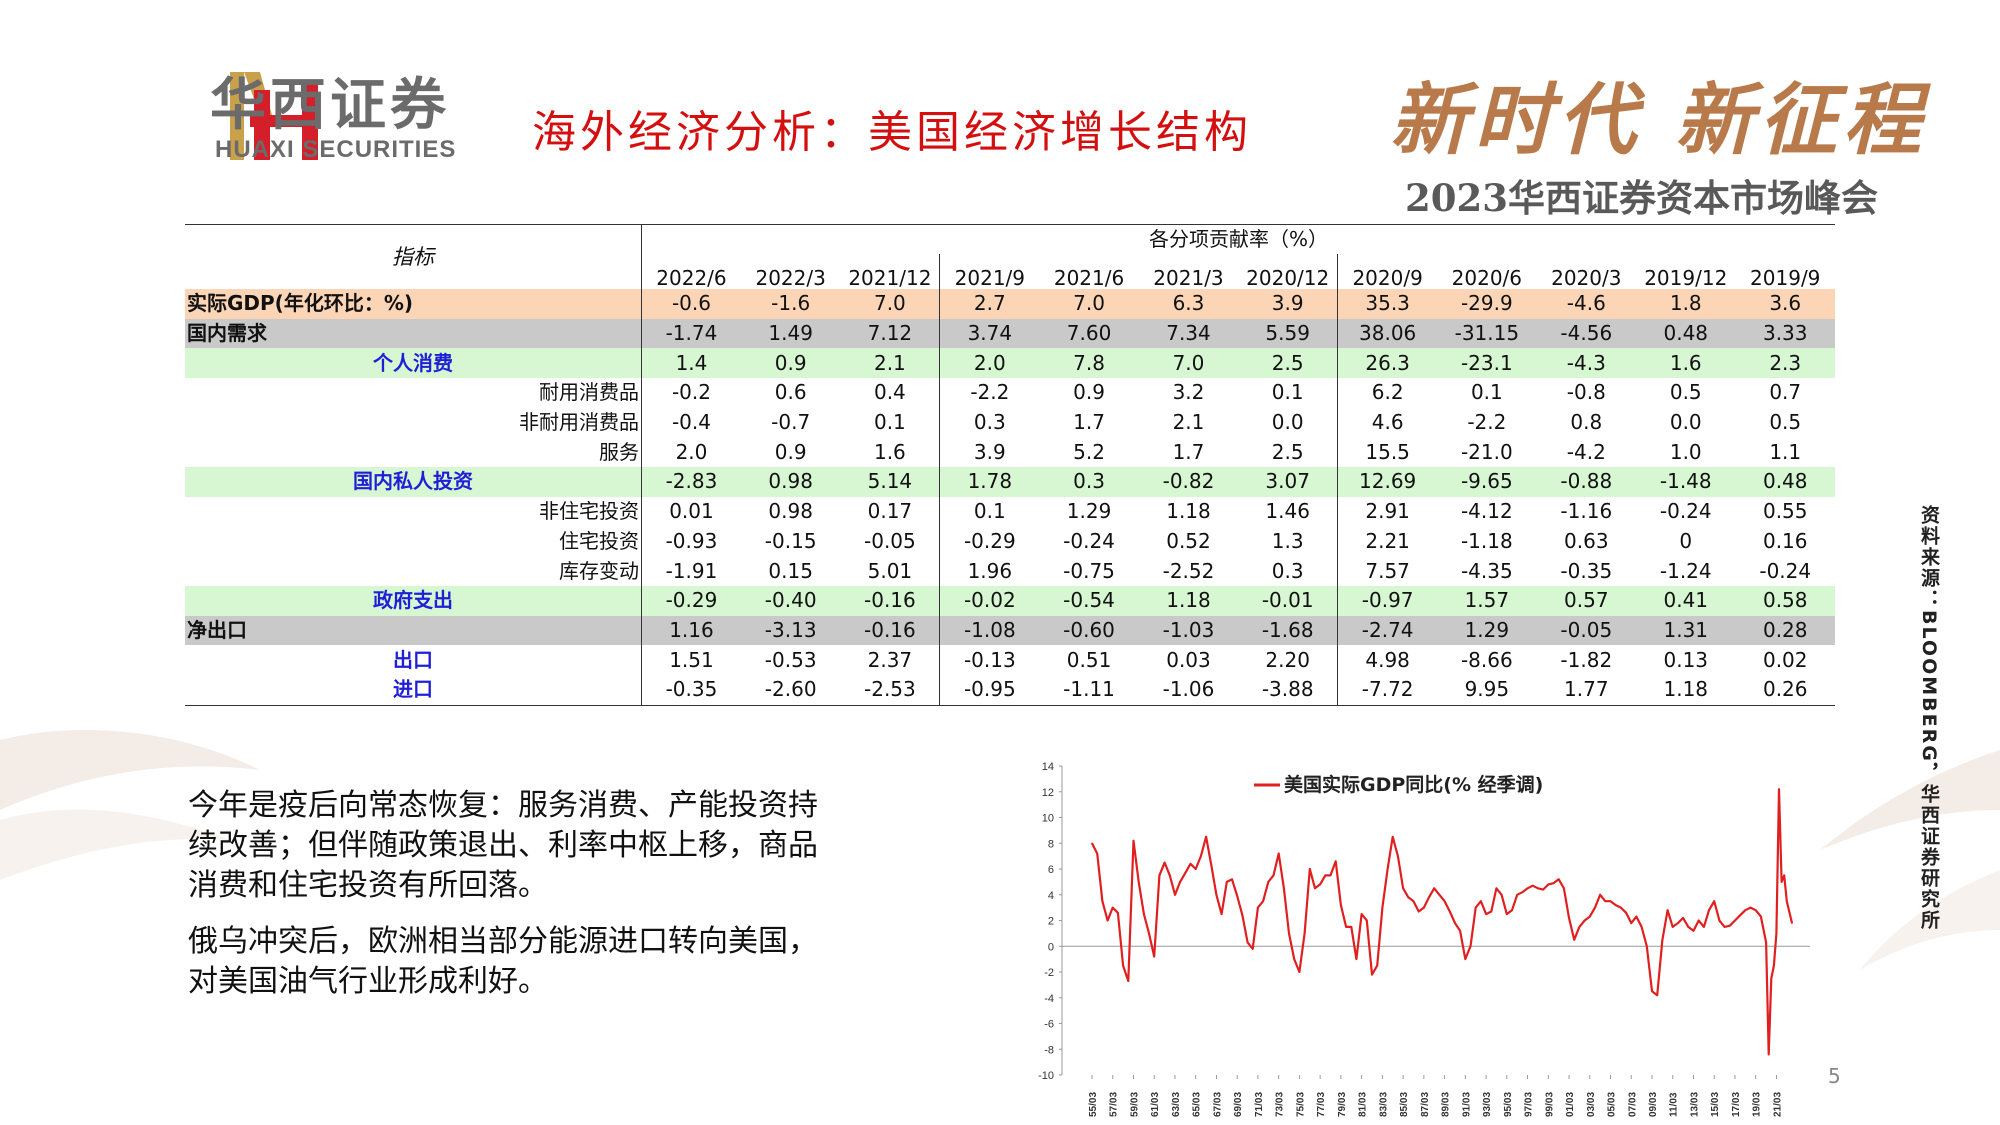 Image resolution: width=2000 pixels, height=1125 pixels. I want to click on table-cell: 7.34, so click(1188, 333).